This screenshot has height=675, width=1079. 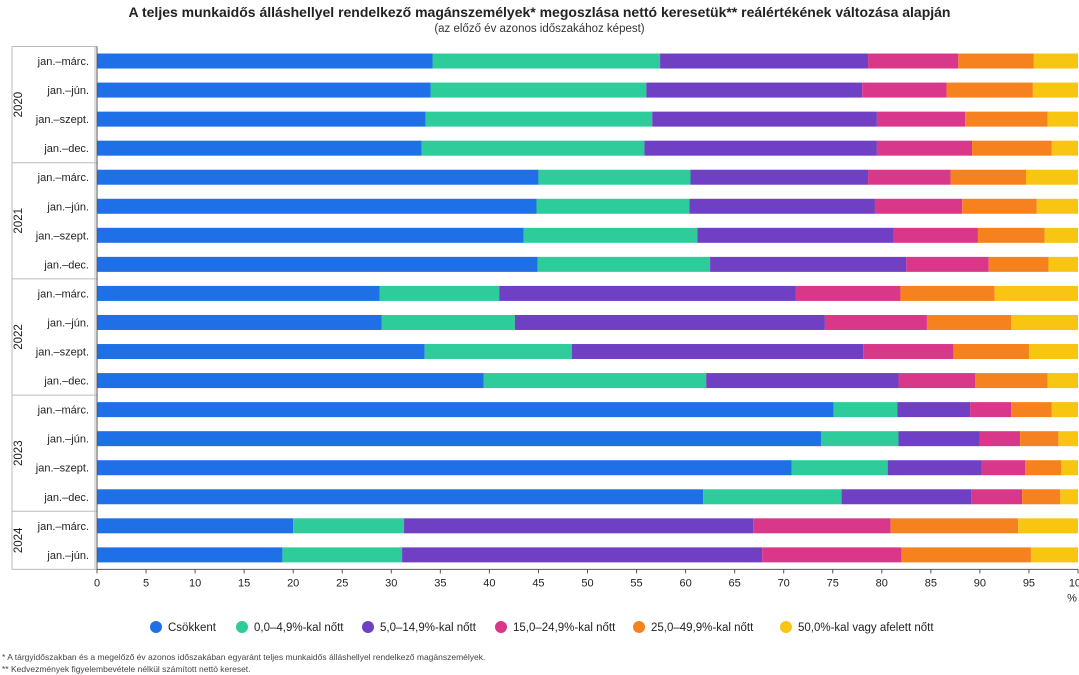 I want to click on legend-label: 25,0–49,9%-kal nőtt, so click(x=702, y=628).